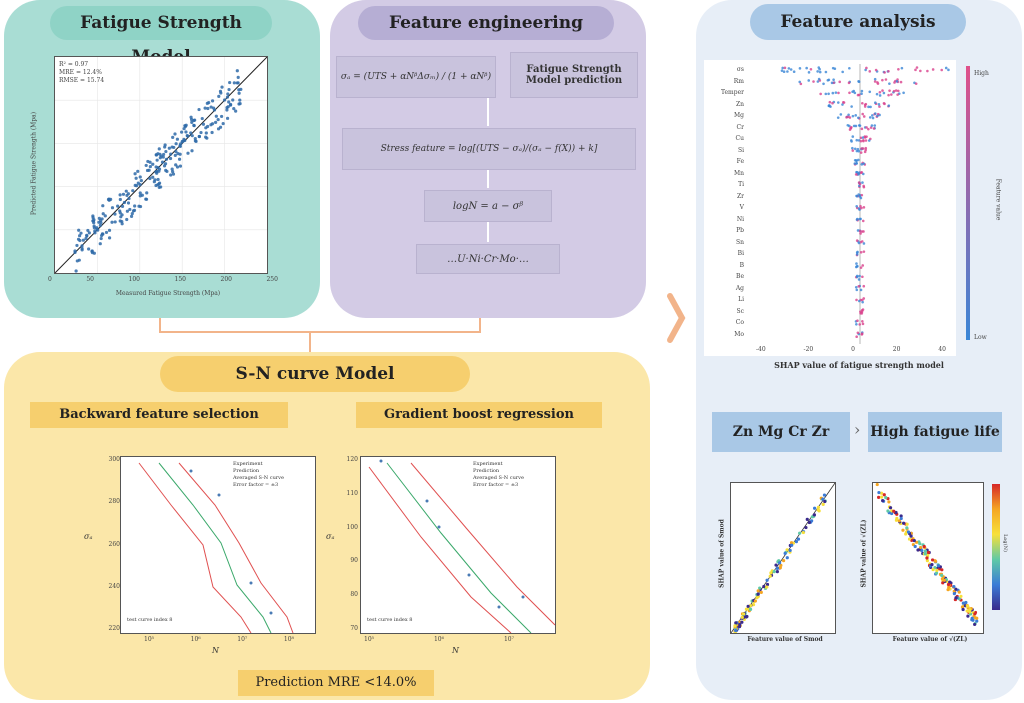 The image size is (1024, 703). Describe the element at coordinates (980, 337) in the screenshot. I see `colorbar-low: Low` at that location.